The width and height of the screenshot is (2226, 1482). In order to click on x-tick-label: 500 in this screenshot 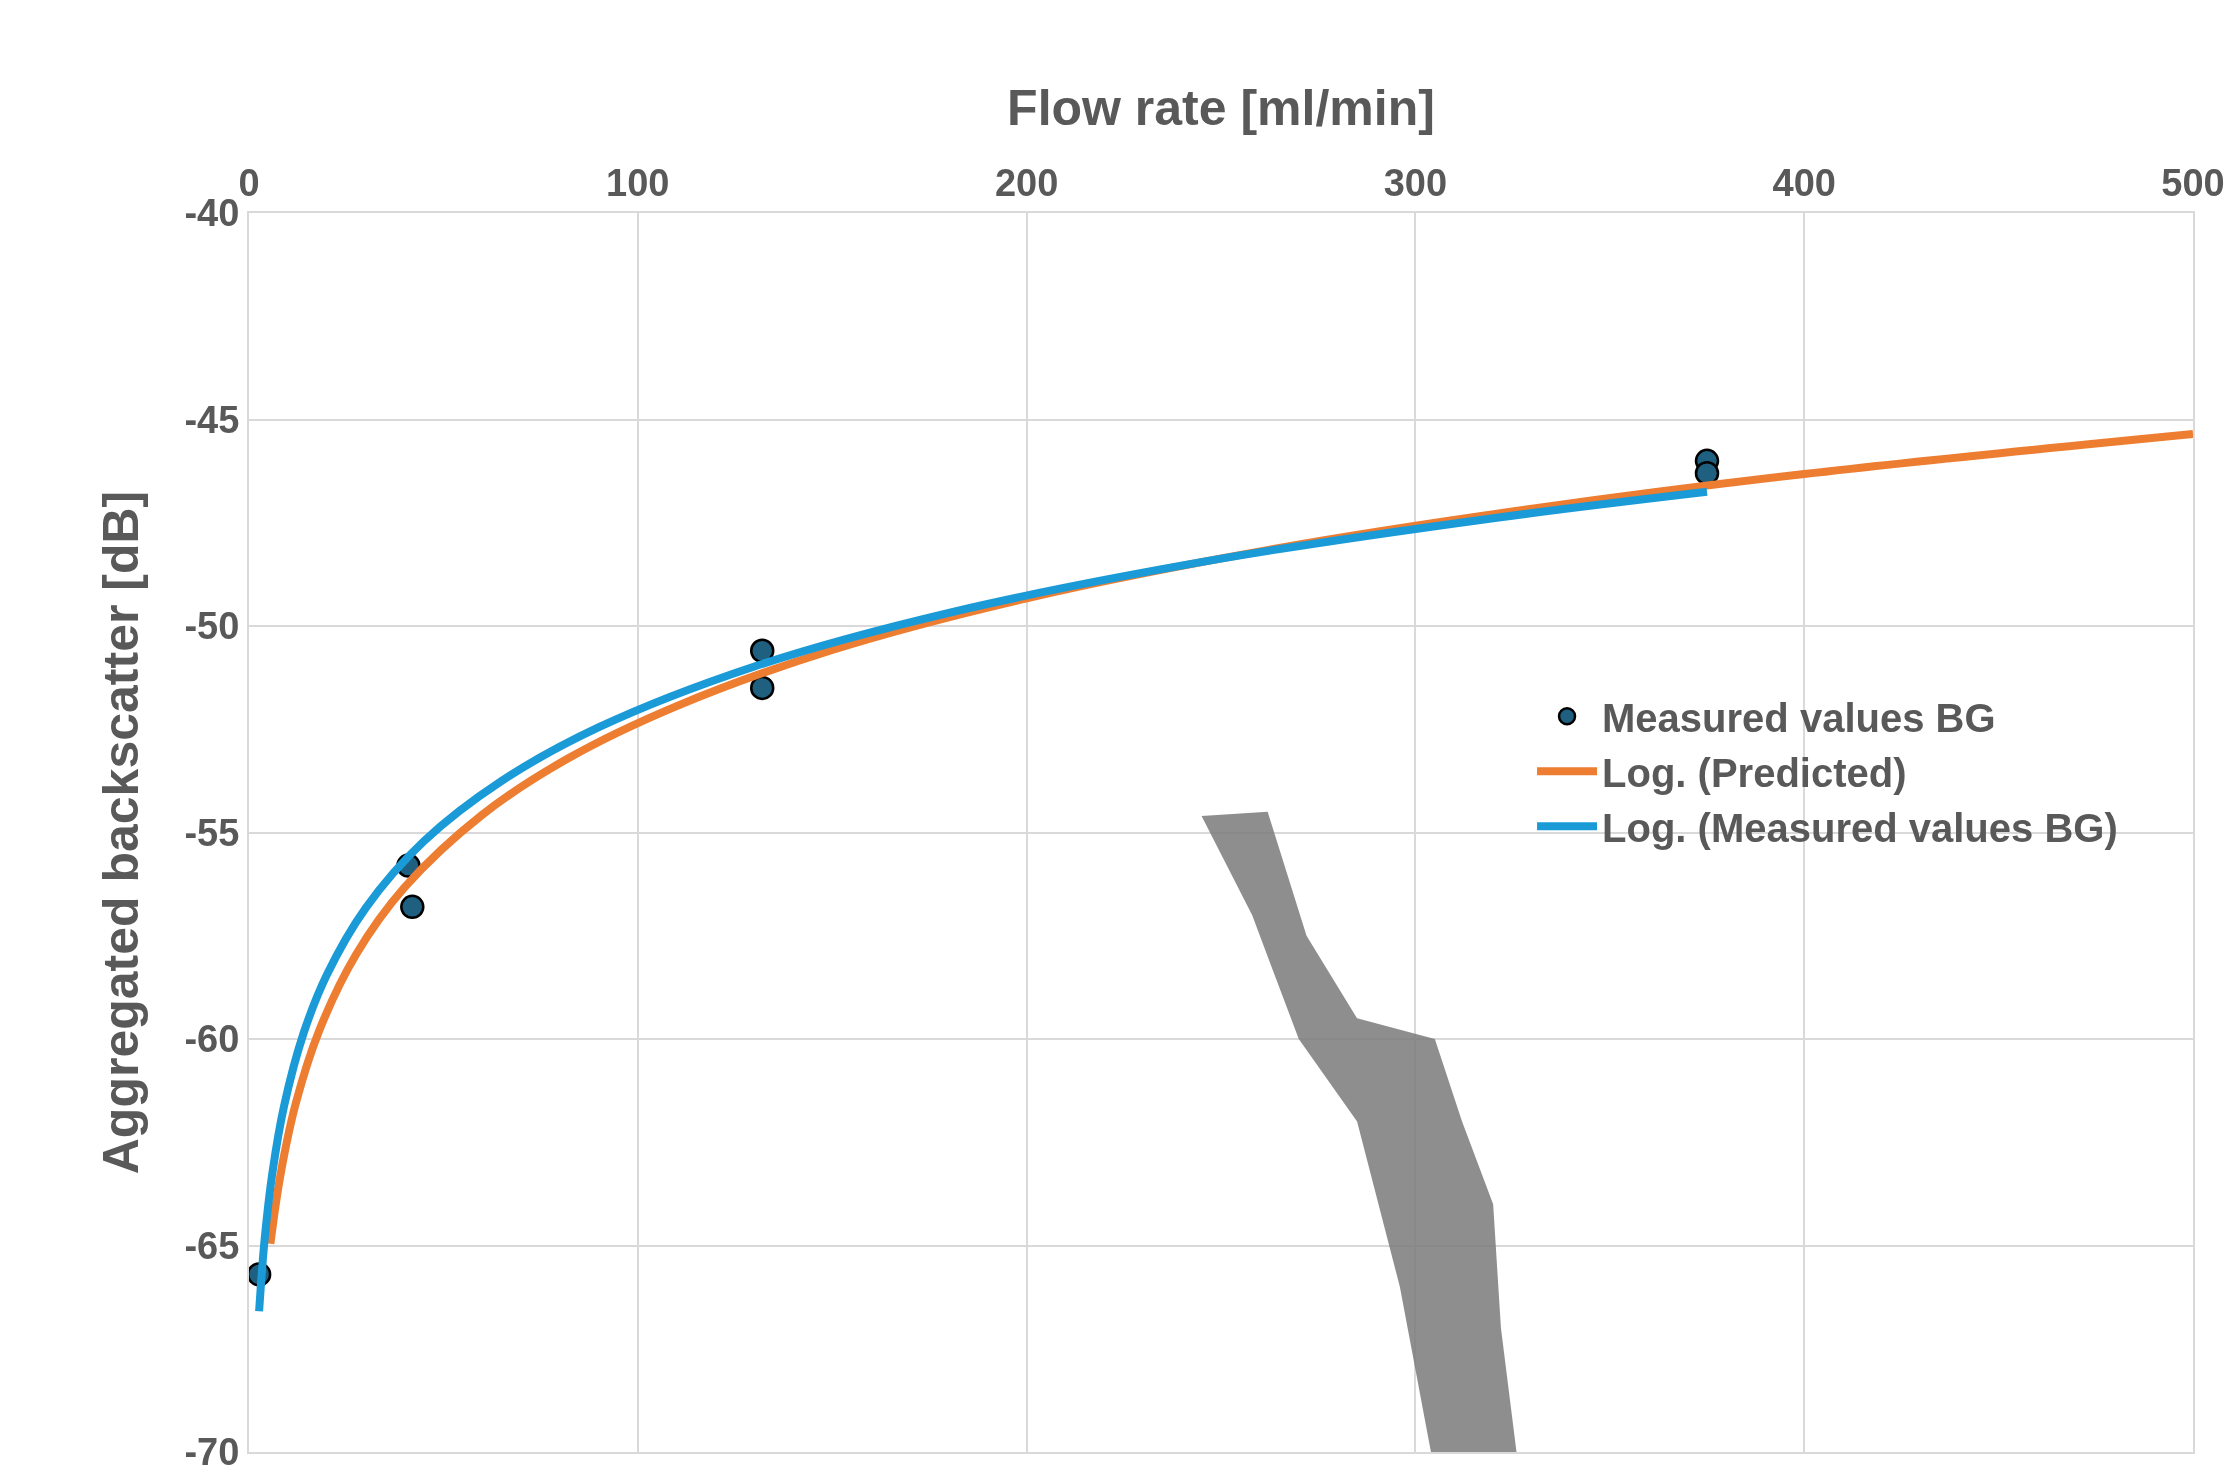, I will do `click(2193, 182)`.